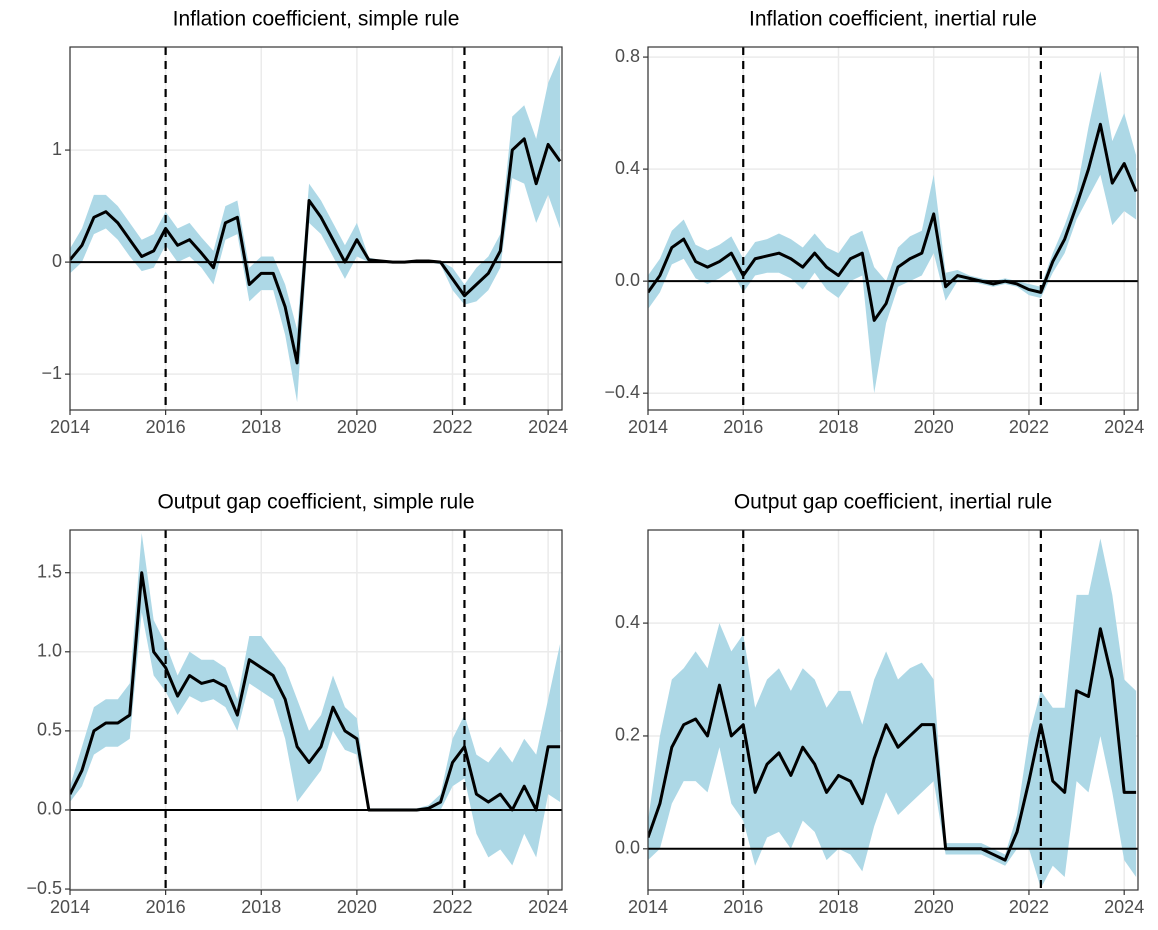  I want to click on y-tick-label: 1.0, so click(49, 651).